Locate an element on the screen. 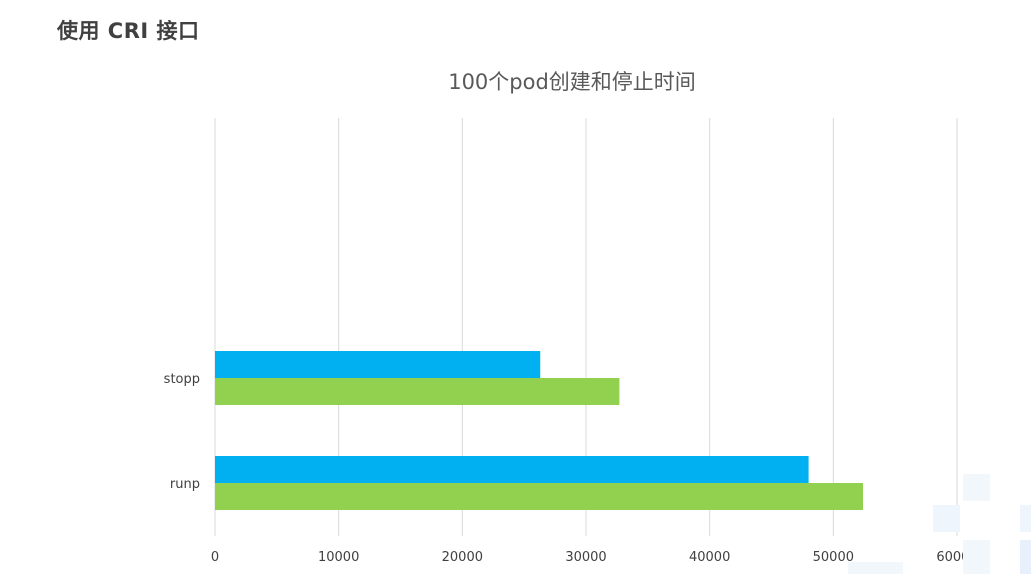 Image resolution: width=1031 pixels, height=574 pixels. category-label-runp: runp is located at coordinates (185, 484).